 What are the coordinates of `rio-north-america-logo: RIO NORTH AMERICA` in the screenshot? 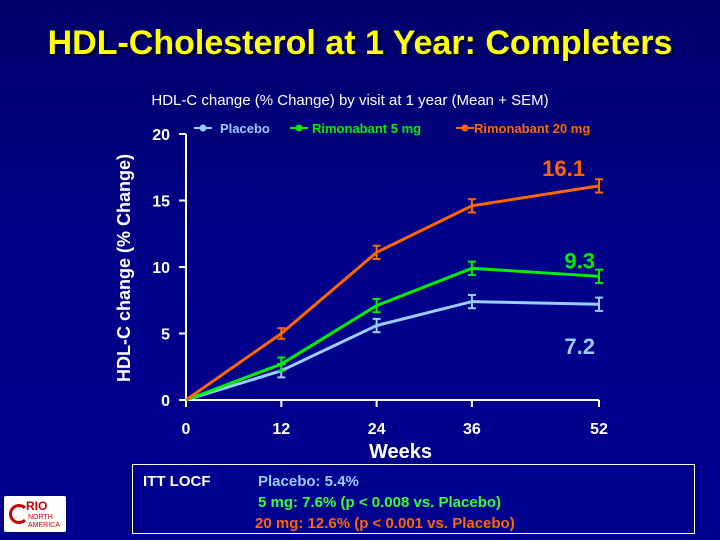 It's located at (35, 514).